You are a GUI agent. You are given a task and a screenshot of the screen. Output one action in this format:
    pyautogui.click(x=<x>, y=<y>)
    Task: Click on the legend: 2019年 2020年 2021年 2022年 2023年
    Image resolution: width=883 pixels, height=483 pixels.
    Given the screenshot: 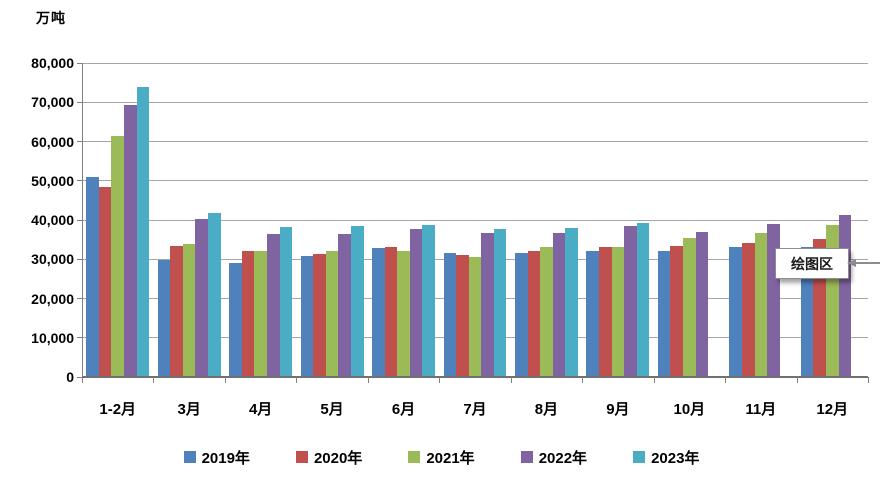 What is the action you would take?
    pyautogui.click(x=441, y=457)
    